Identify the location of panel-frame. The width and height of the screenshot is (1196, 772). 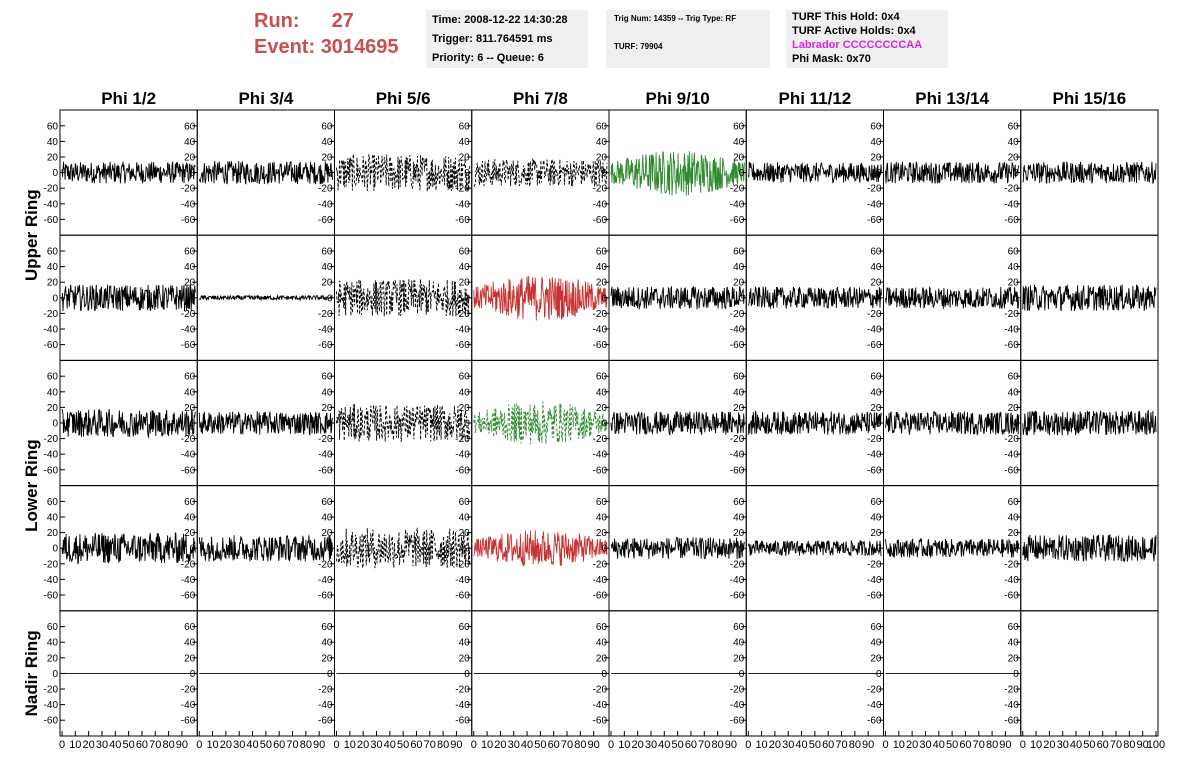
(403, 172).